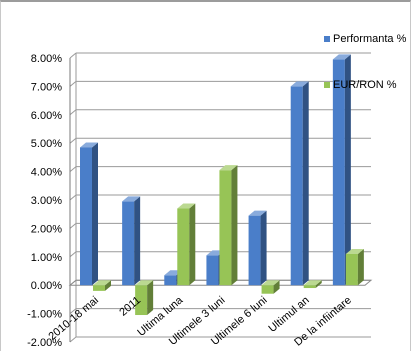 This screenshot has width=411, height=351. What do you see at coordinates (46, 144) in the screenshot?
I see `y-tick-label: 5.00%` at bounding box center [46, 144].